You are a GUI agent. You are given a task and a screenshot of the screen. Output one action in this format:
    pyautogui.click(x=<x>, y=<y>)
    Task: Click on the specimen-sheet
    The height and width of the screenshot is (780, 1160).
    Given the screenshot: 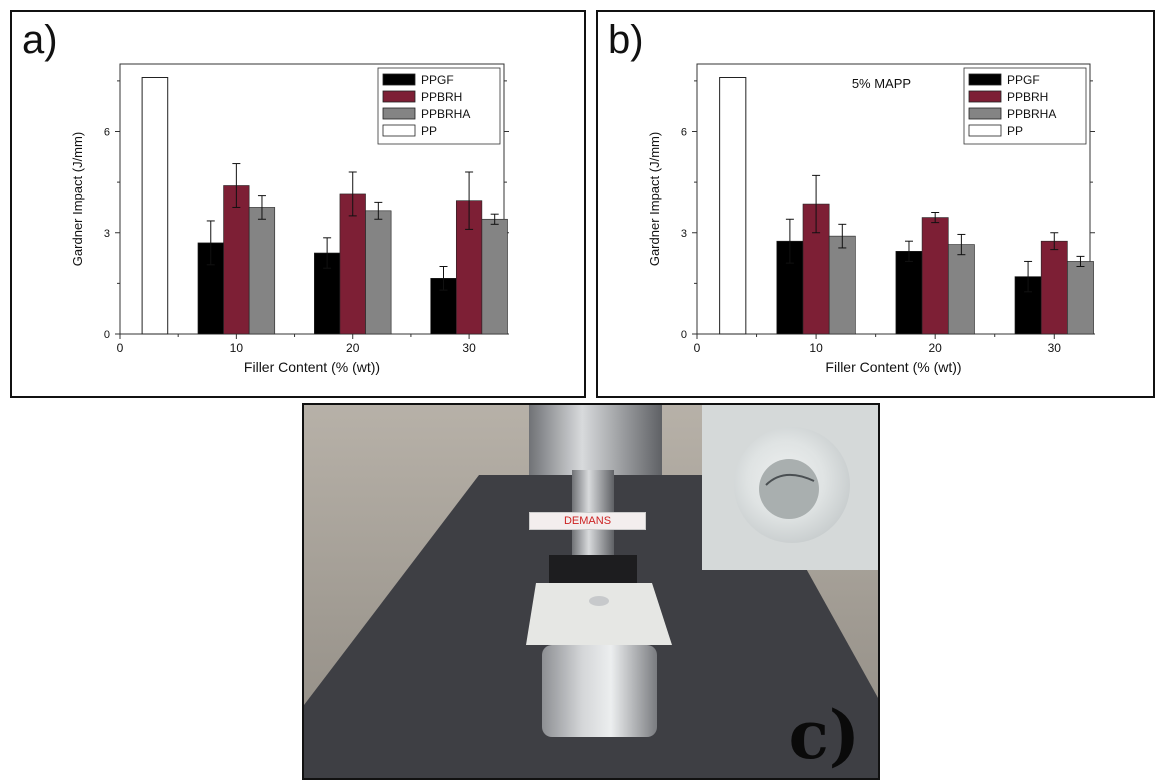 What is the action you would take?
    pyautogui.click(x=599, y=614)
    